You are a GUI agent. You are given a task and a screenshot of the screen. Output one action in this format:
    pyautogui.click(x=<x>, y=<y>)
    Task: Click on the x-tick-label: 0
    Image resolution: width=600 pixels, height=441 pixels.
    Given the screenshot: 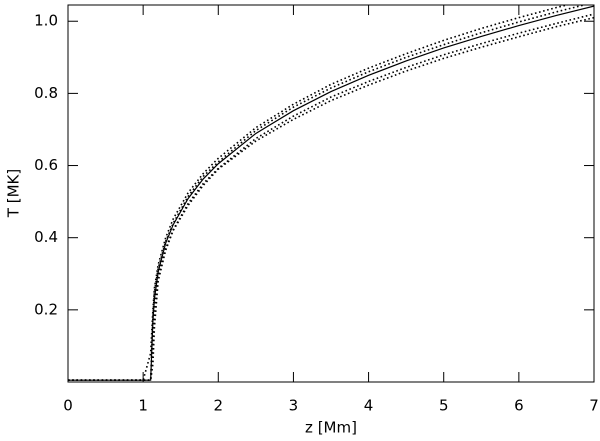 What is the action you would take?
    pyautogui.click(x=68, y=406)
    